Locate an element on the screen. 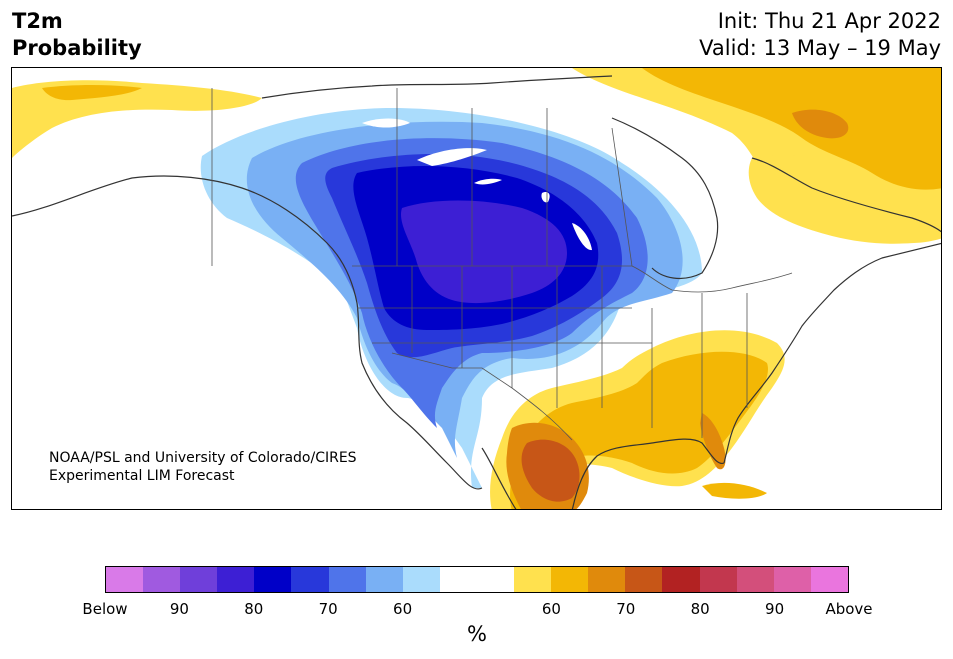  colorbar-unit: % is located at coordinates (477, 634).